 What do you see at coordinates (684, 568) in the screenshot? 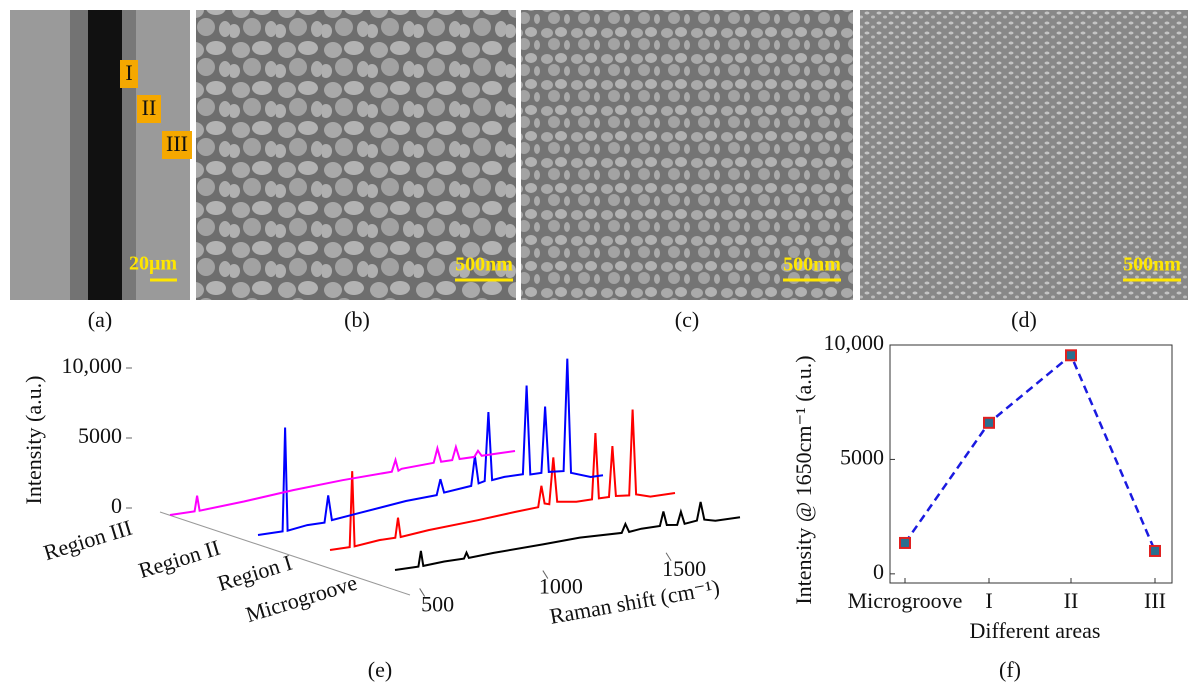
I see `x-tick-label: 1500` at bounding box center [684, 568].